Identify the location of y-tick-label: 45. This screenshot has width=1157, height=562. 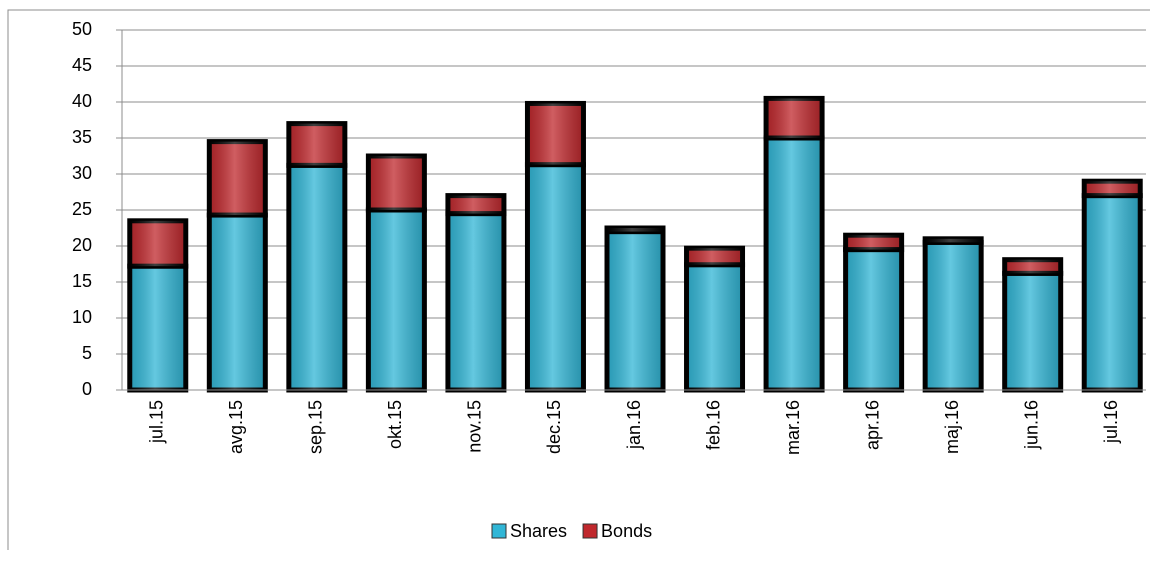
(82, 65).